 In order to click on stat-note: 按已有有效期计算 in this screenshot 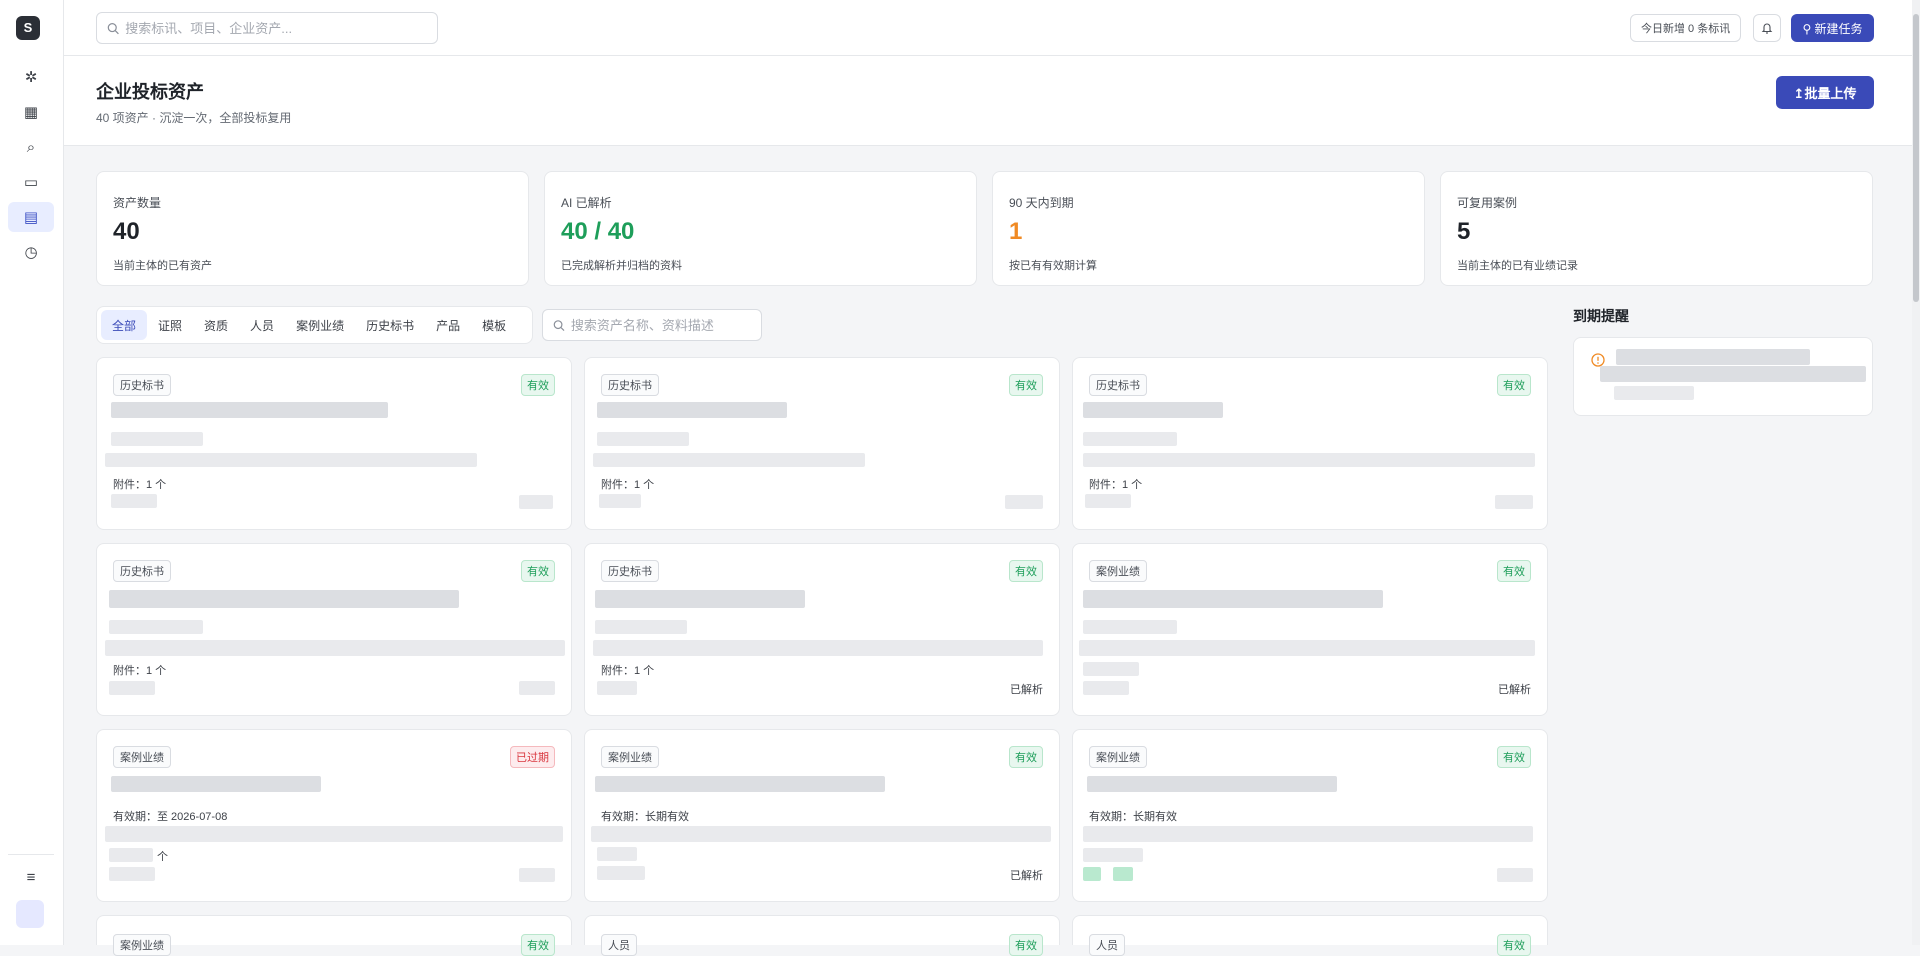, I will do `click(1053, 266)`.